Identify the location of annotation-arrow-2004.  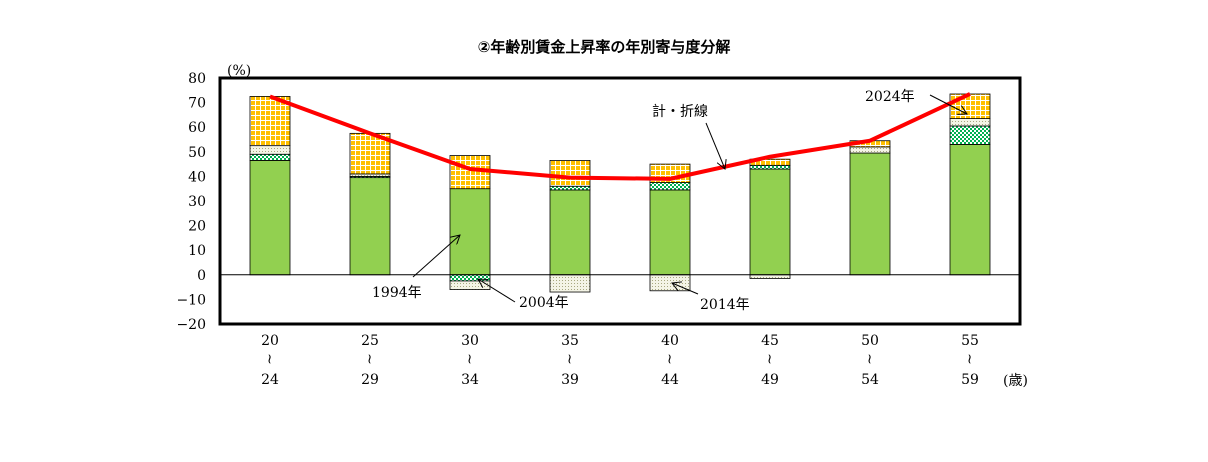
(497, 291).